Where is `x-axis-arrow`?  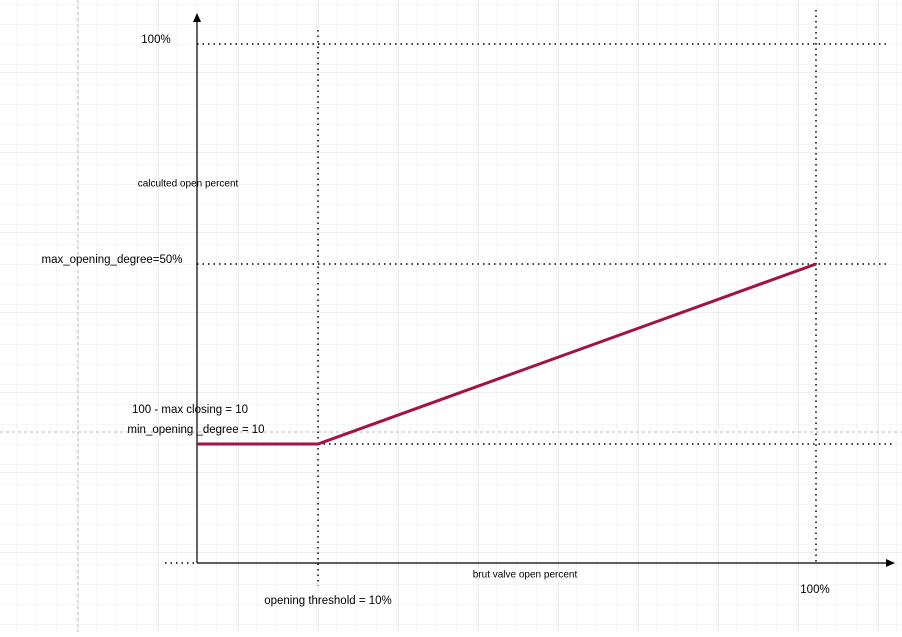
x-axis-arrow is located at coordinates (890, 563).